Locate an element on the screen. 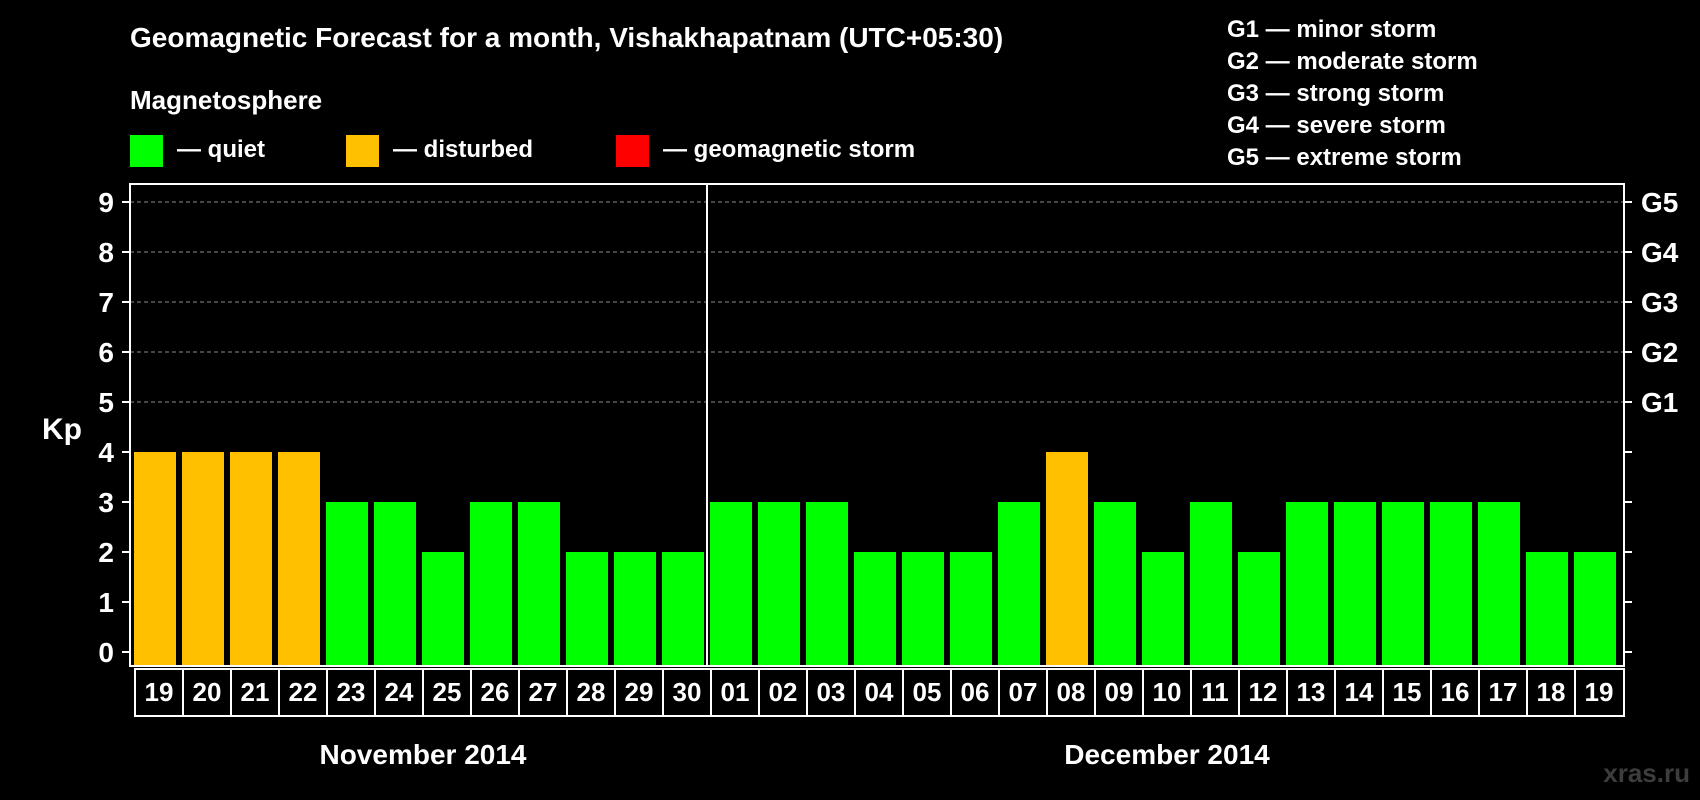  x-tick-label: 03 is located at coordinates (831, 692).